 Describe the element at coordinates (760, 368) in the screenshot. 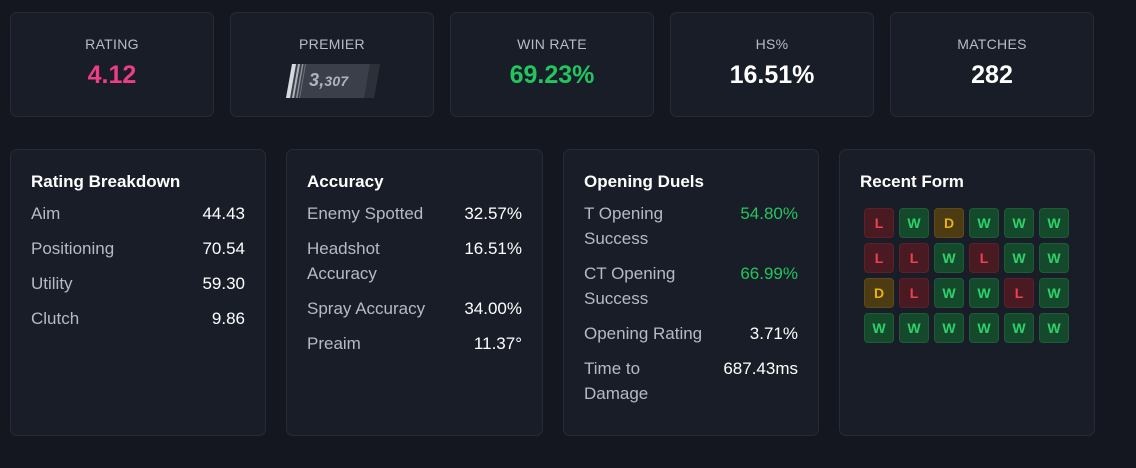

I see `row-value: 687.43ms` at that location.